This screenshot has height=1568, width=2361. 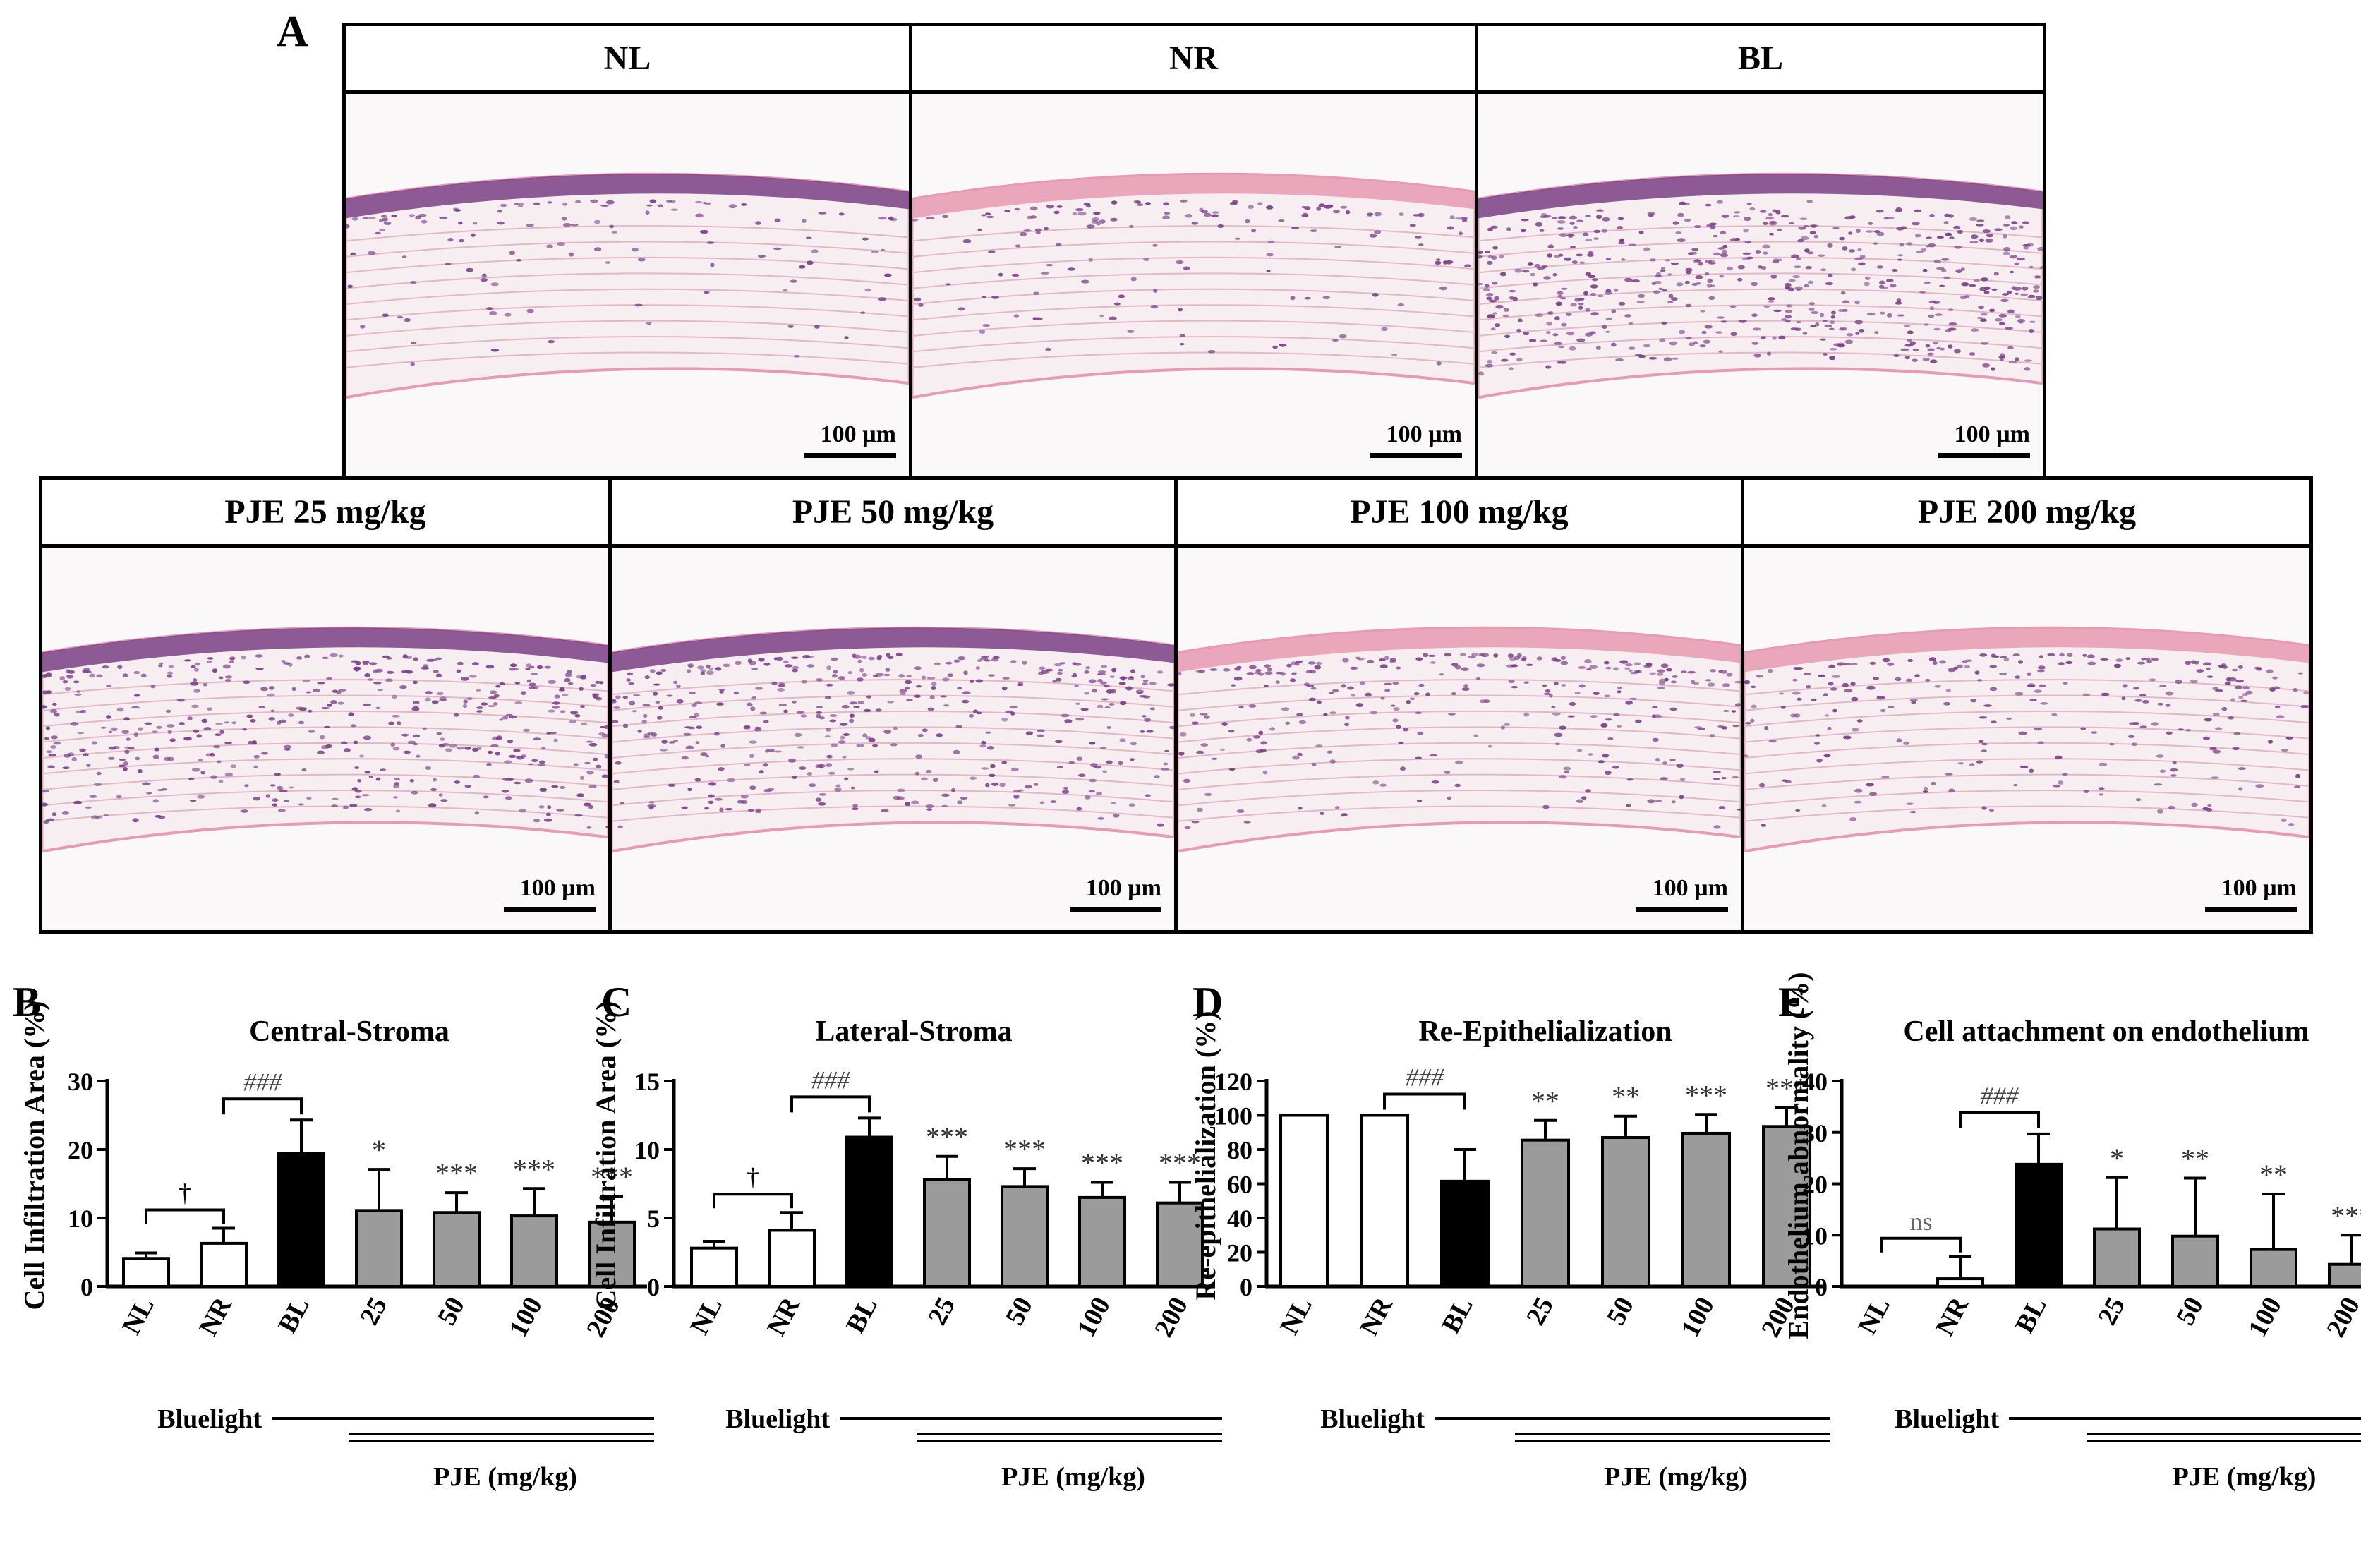 I want to click on y-axis-label: Endothelium abnormality (%), so click(x=1798, y=1155).